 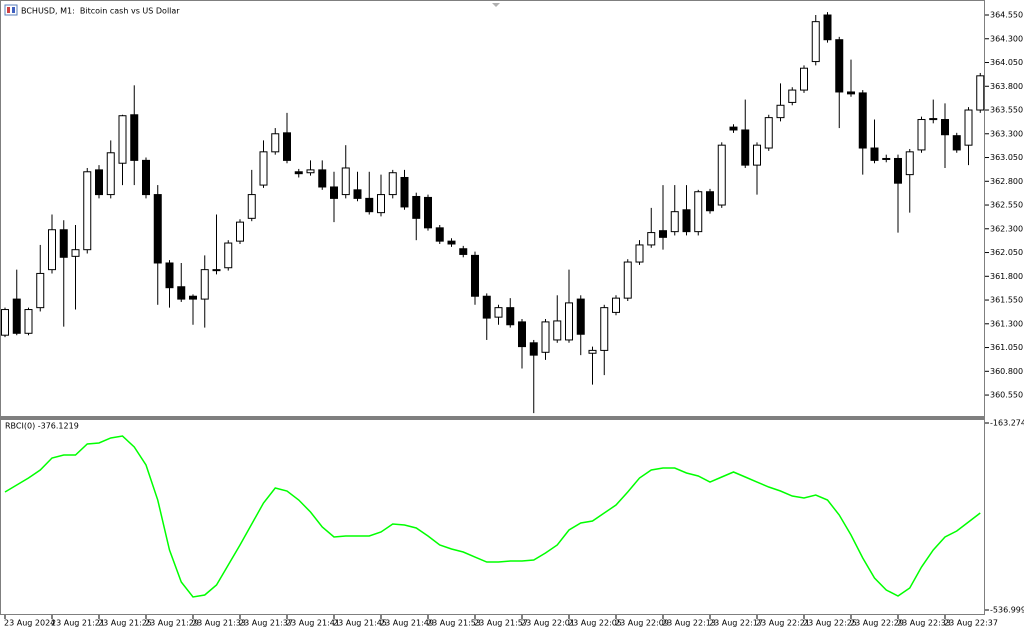 I want to click on y-tick-label: 361.550, so click(x=1006, y=300).